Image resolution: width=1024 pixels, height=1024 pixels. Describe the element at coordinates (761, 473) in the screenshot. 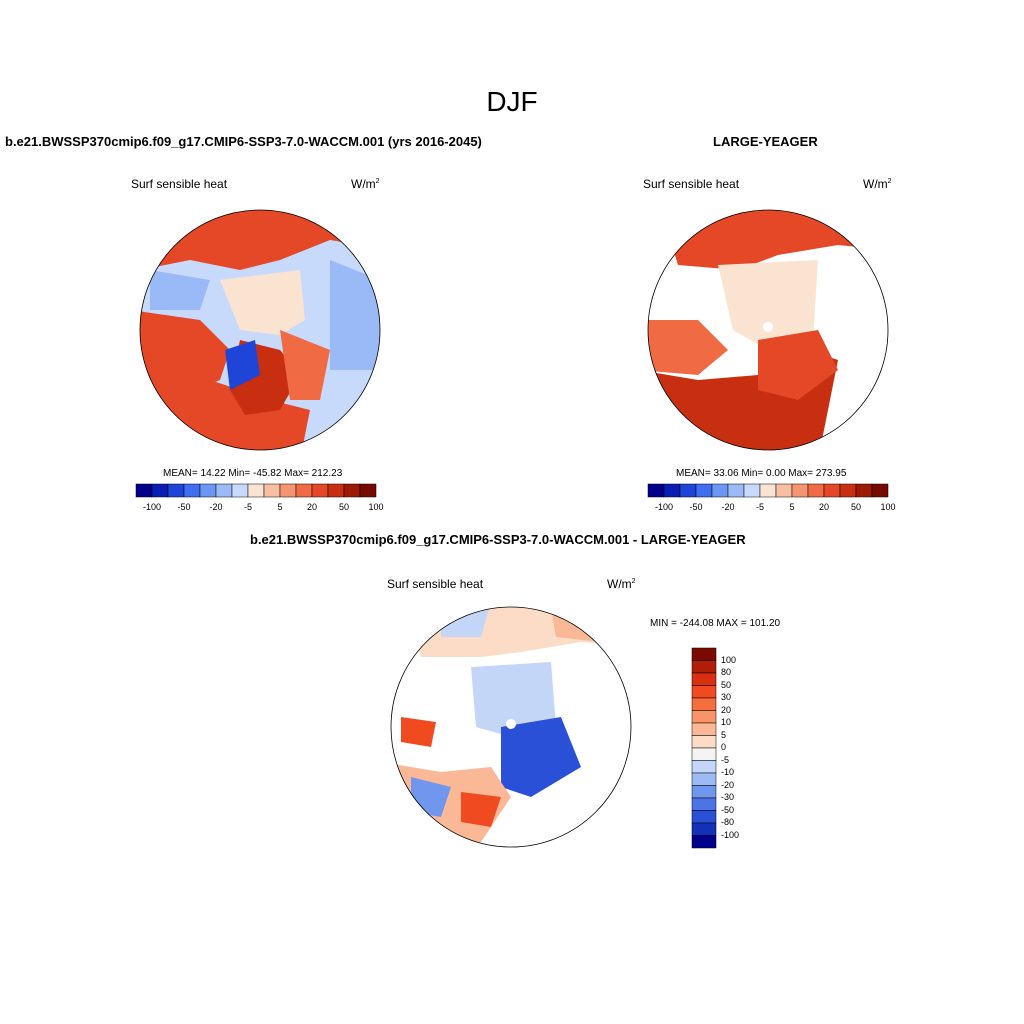

I see `stats-obs: MEAN= 33.06 Min= 0.00 Max= 273.95` at that location.